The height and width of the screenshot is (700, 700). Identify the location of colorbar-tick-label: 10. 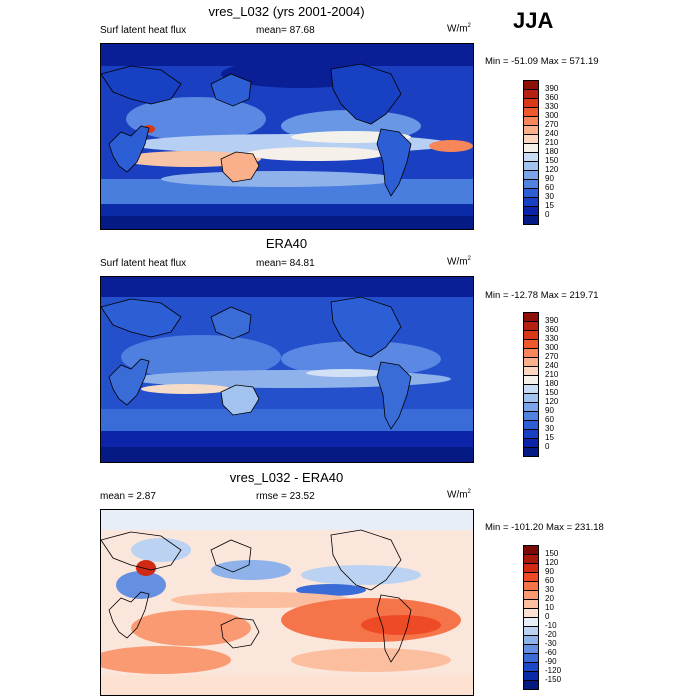
(549, 607).